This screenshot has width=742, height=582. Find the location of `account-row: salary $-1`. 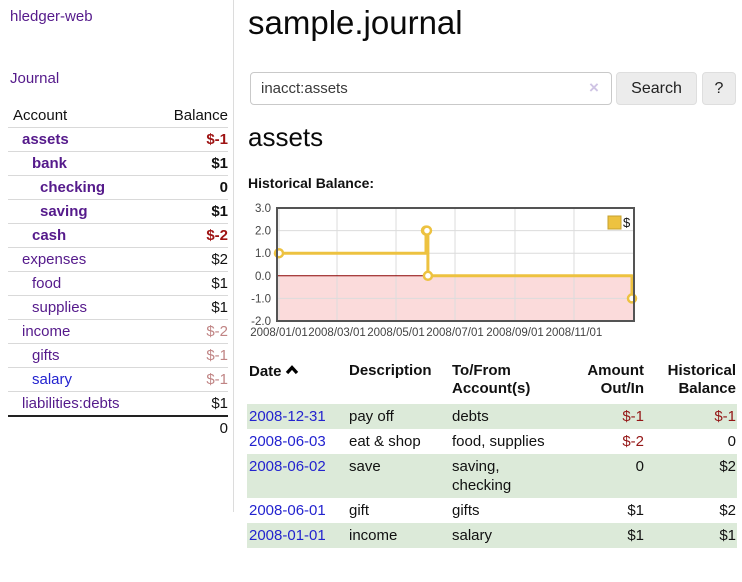

account-row: salary $-1 is located at coordinates (118, 379).